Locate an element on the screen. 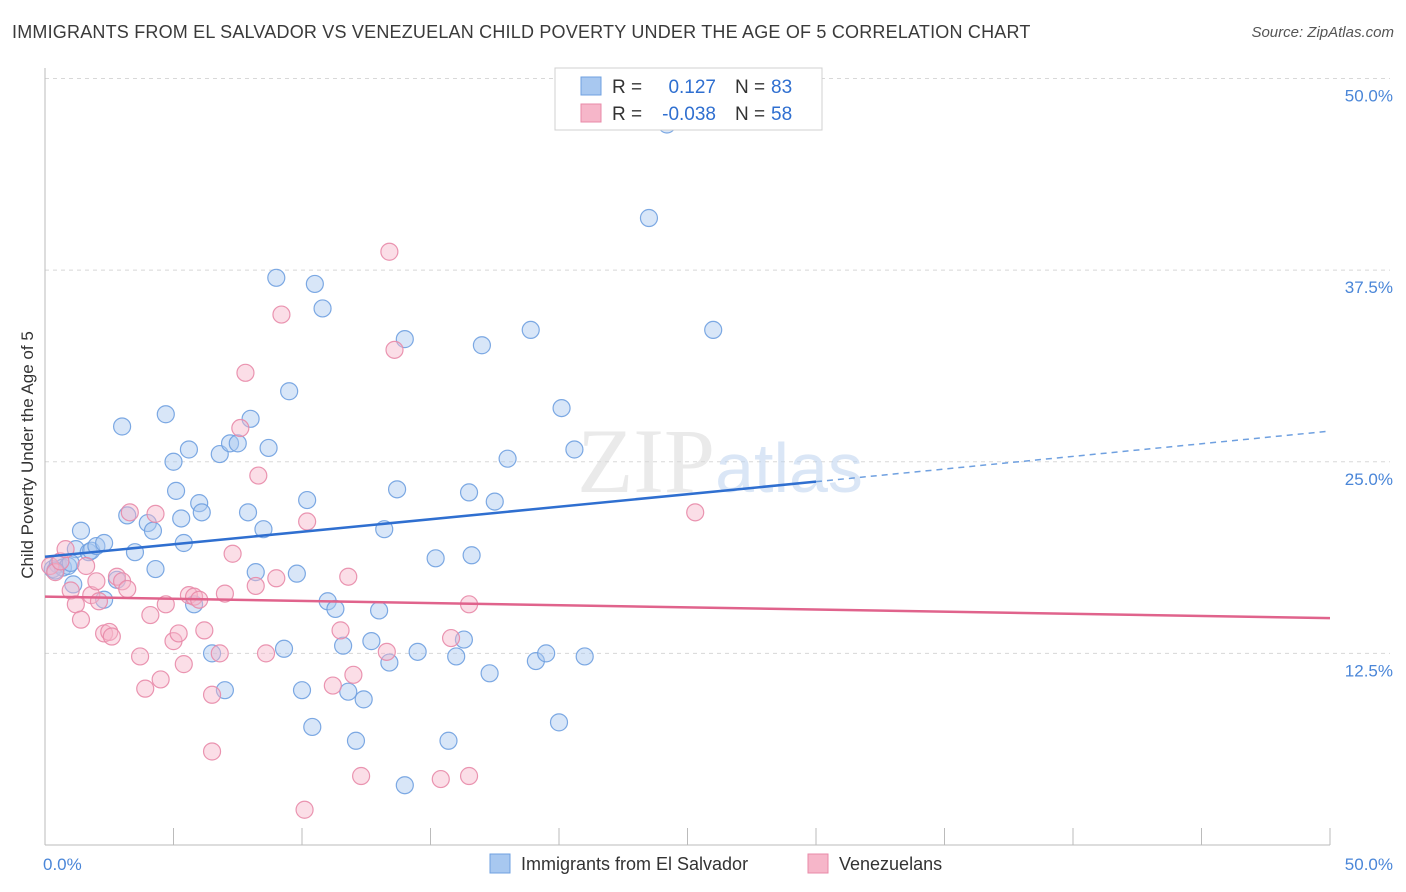 The height and width of the screenshot is (892, 1406). bottom-legend: Immigrants from El Salvador Venezuelans is located at coordinates (715, 863).